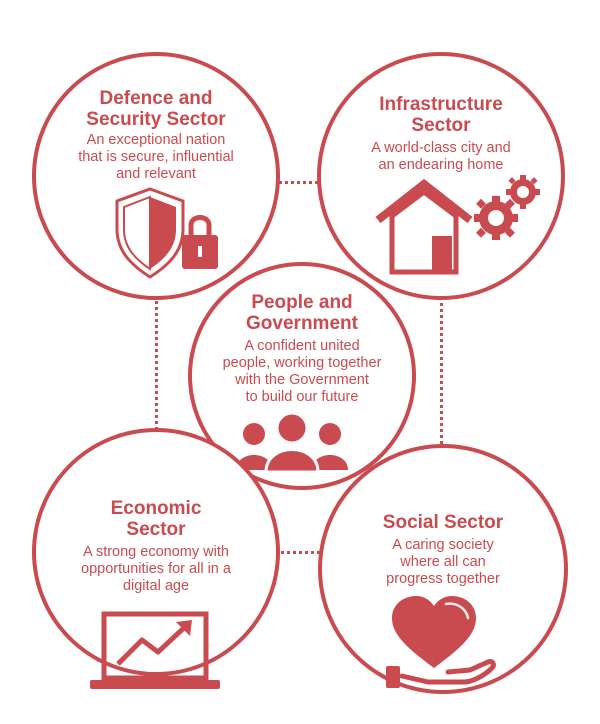  Describe the element at coordinates (441, 156) in the screenshot. I see `infrastructure-sector-description: A world-class city and an endearing home` at that location.